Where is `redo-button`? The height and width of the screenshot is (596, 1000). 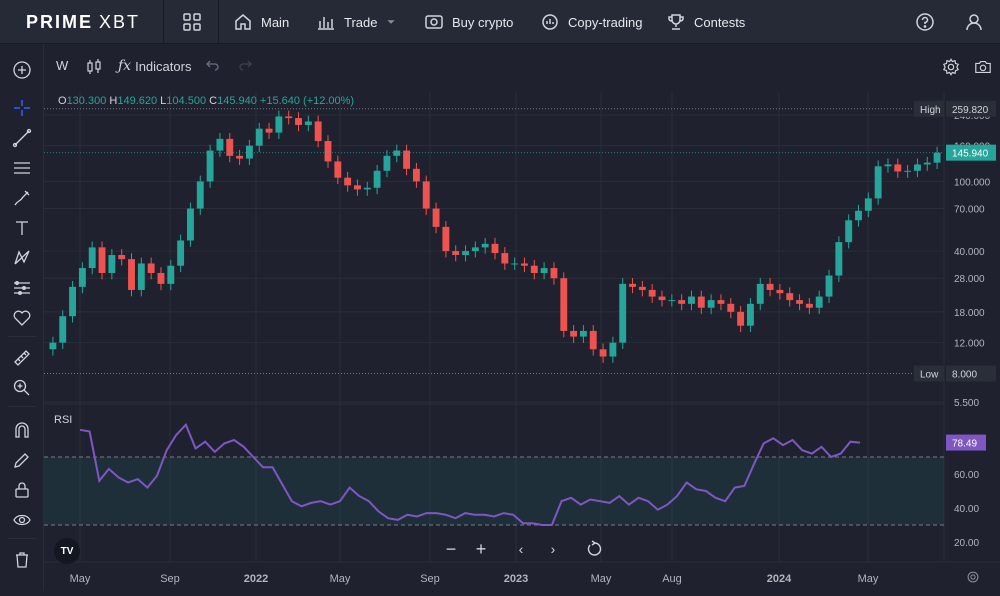
redo-button is located at coordinates (245, 65).